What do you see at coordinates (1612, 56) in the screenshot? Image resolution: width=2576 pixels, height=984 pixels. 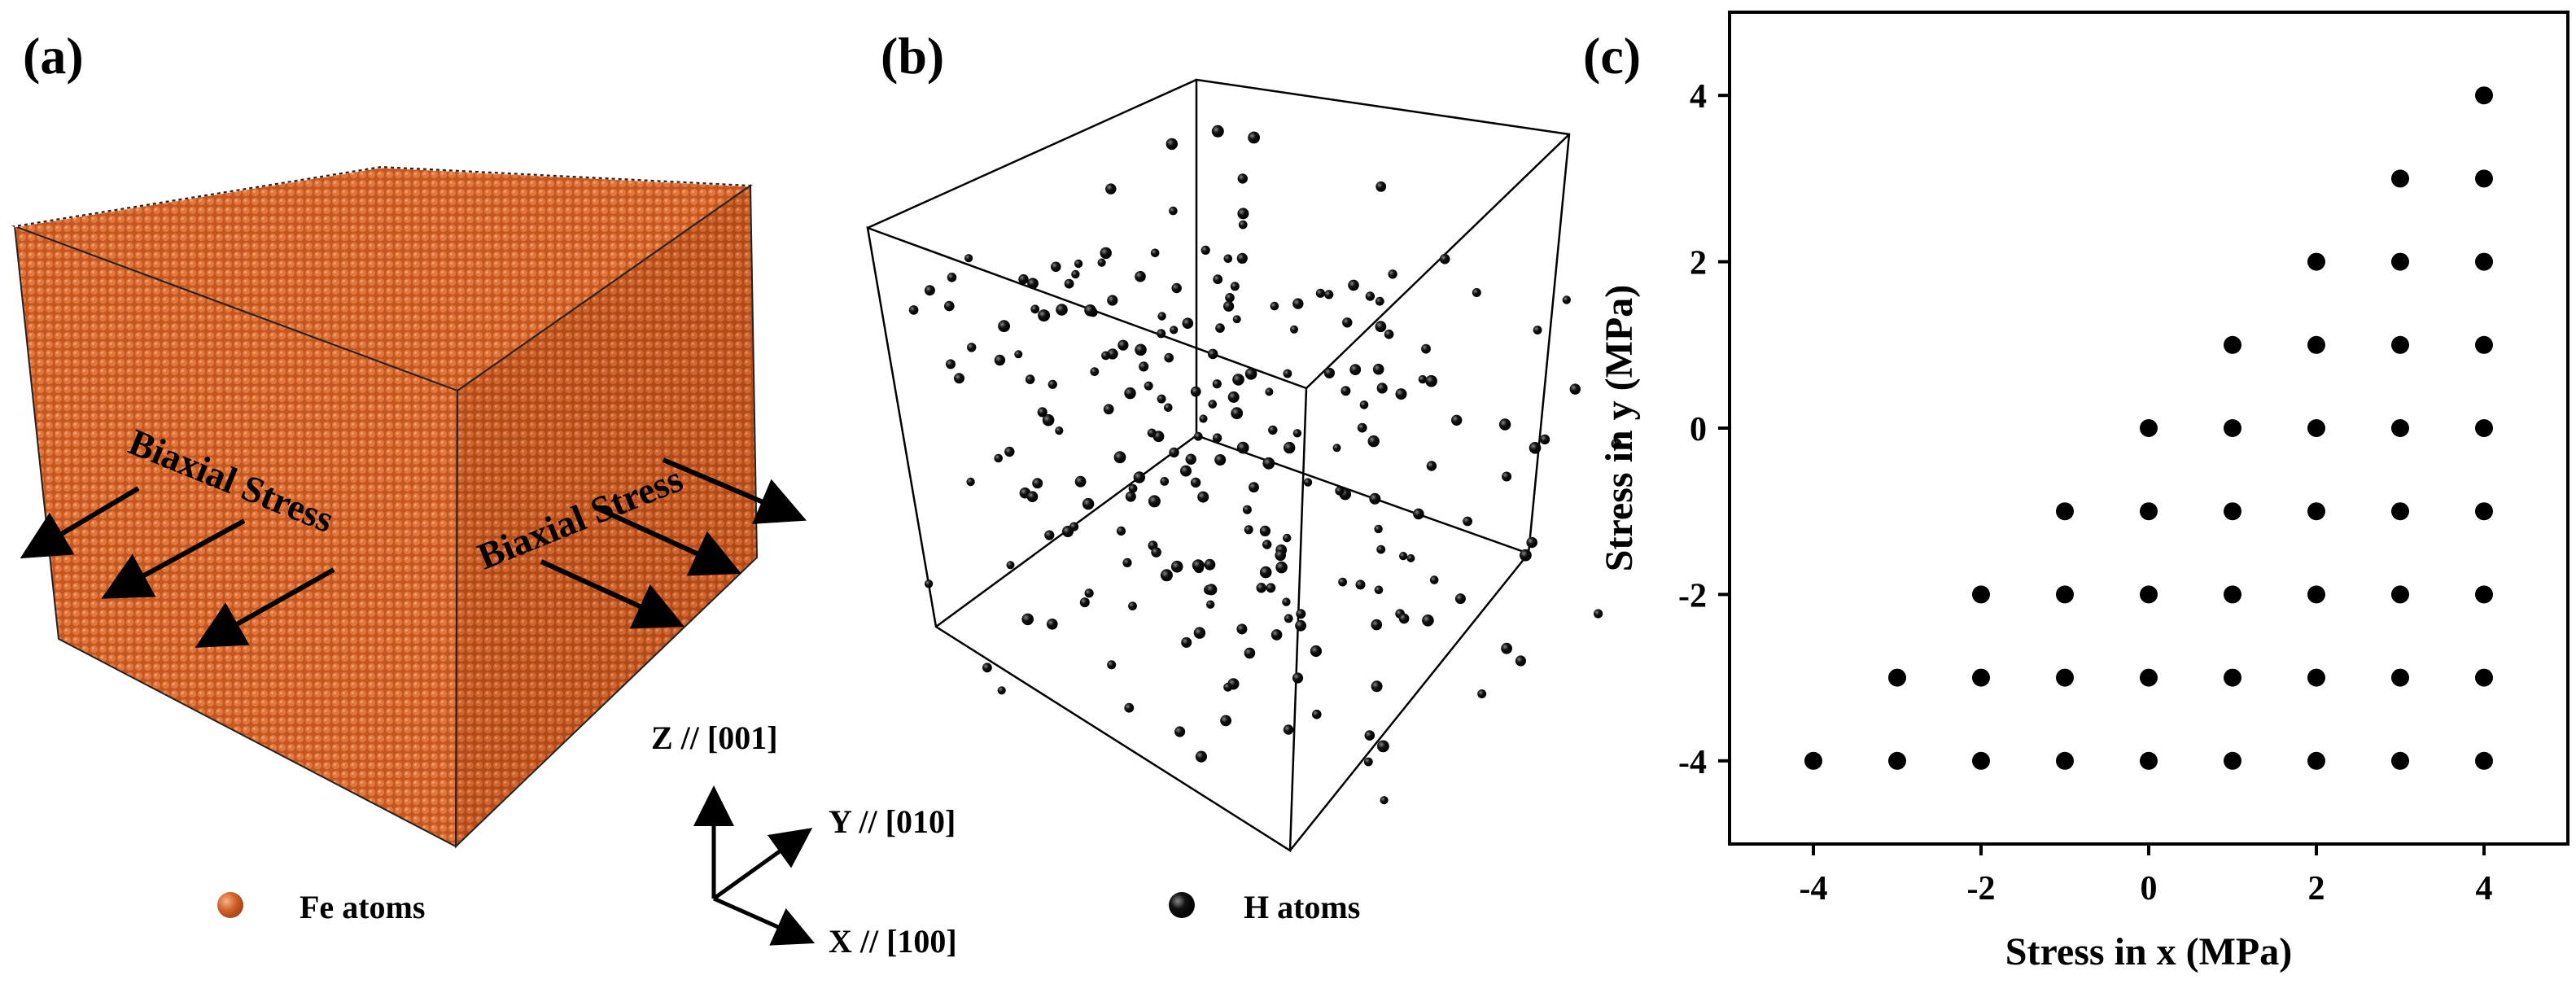 I see `panel-label-c: (c)` at bounding box center [1612, 56].